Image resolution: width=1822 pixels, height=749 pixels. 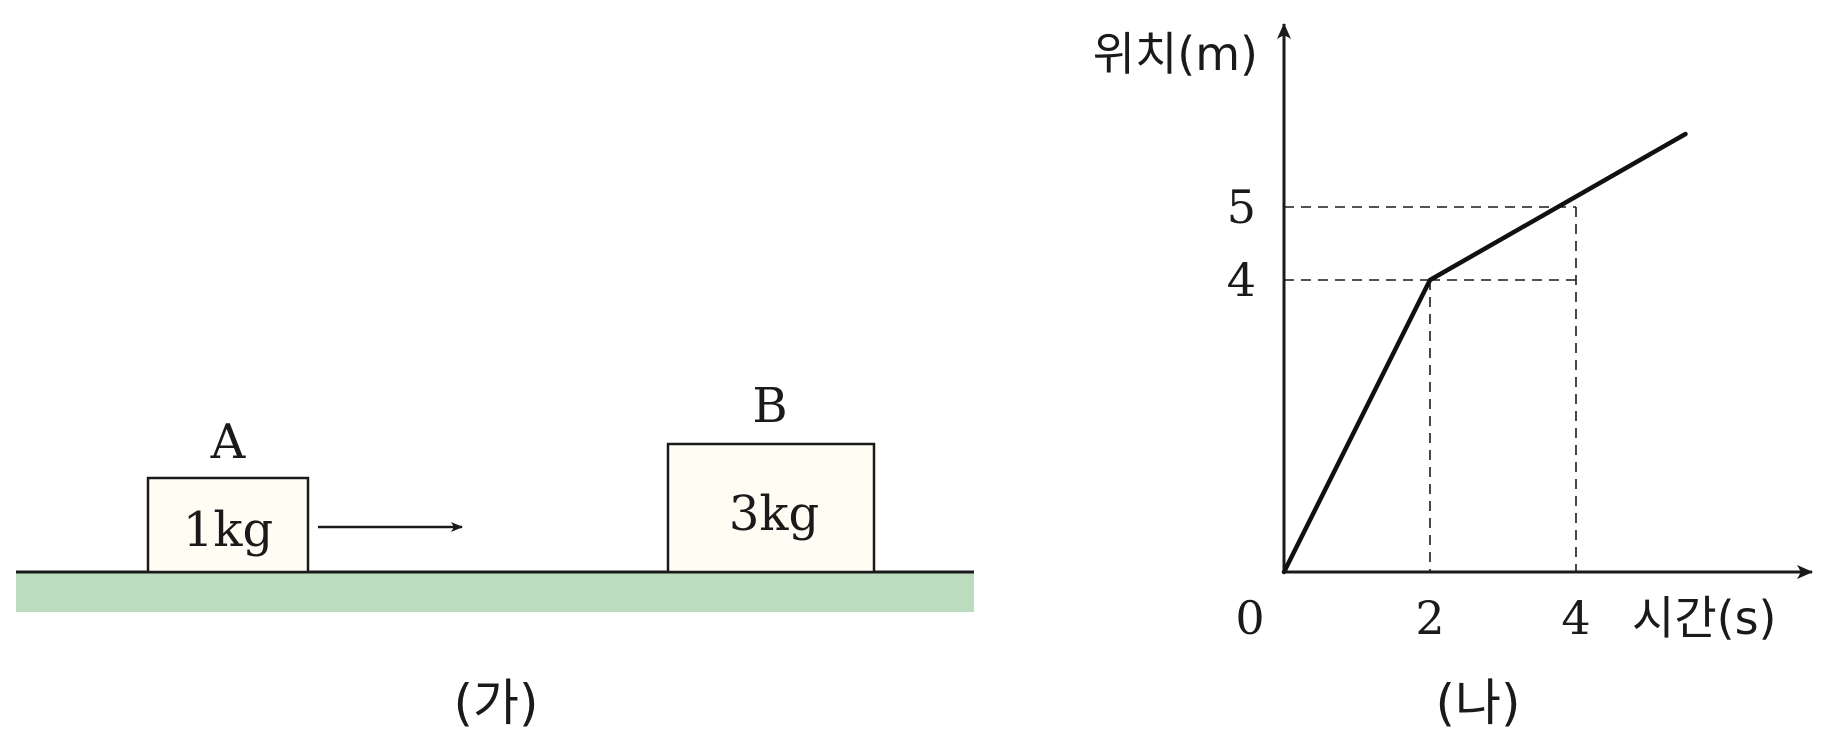 What do you see at coordinates (774, 514) in the screenshot?
I see `block-b-mass: 3kg` at bounding box center [774, 514].